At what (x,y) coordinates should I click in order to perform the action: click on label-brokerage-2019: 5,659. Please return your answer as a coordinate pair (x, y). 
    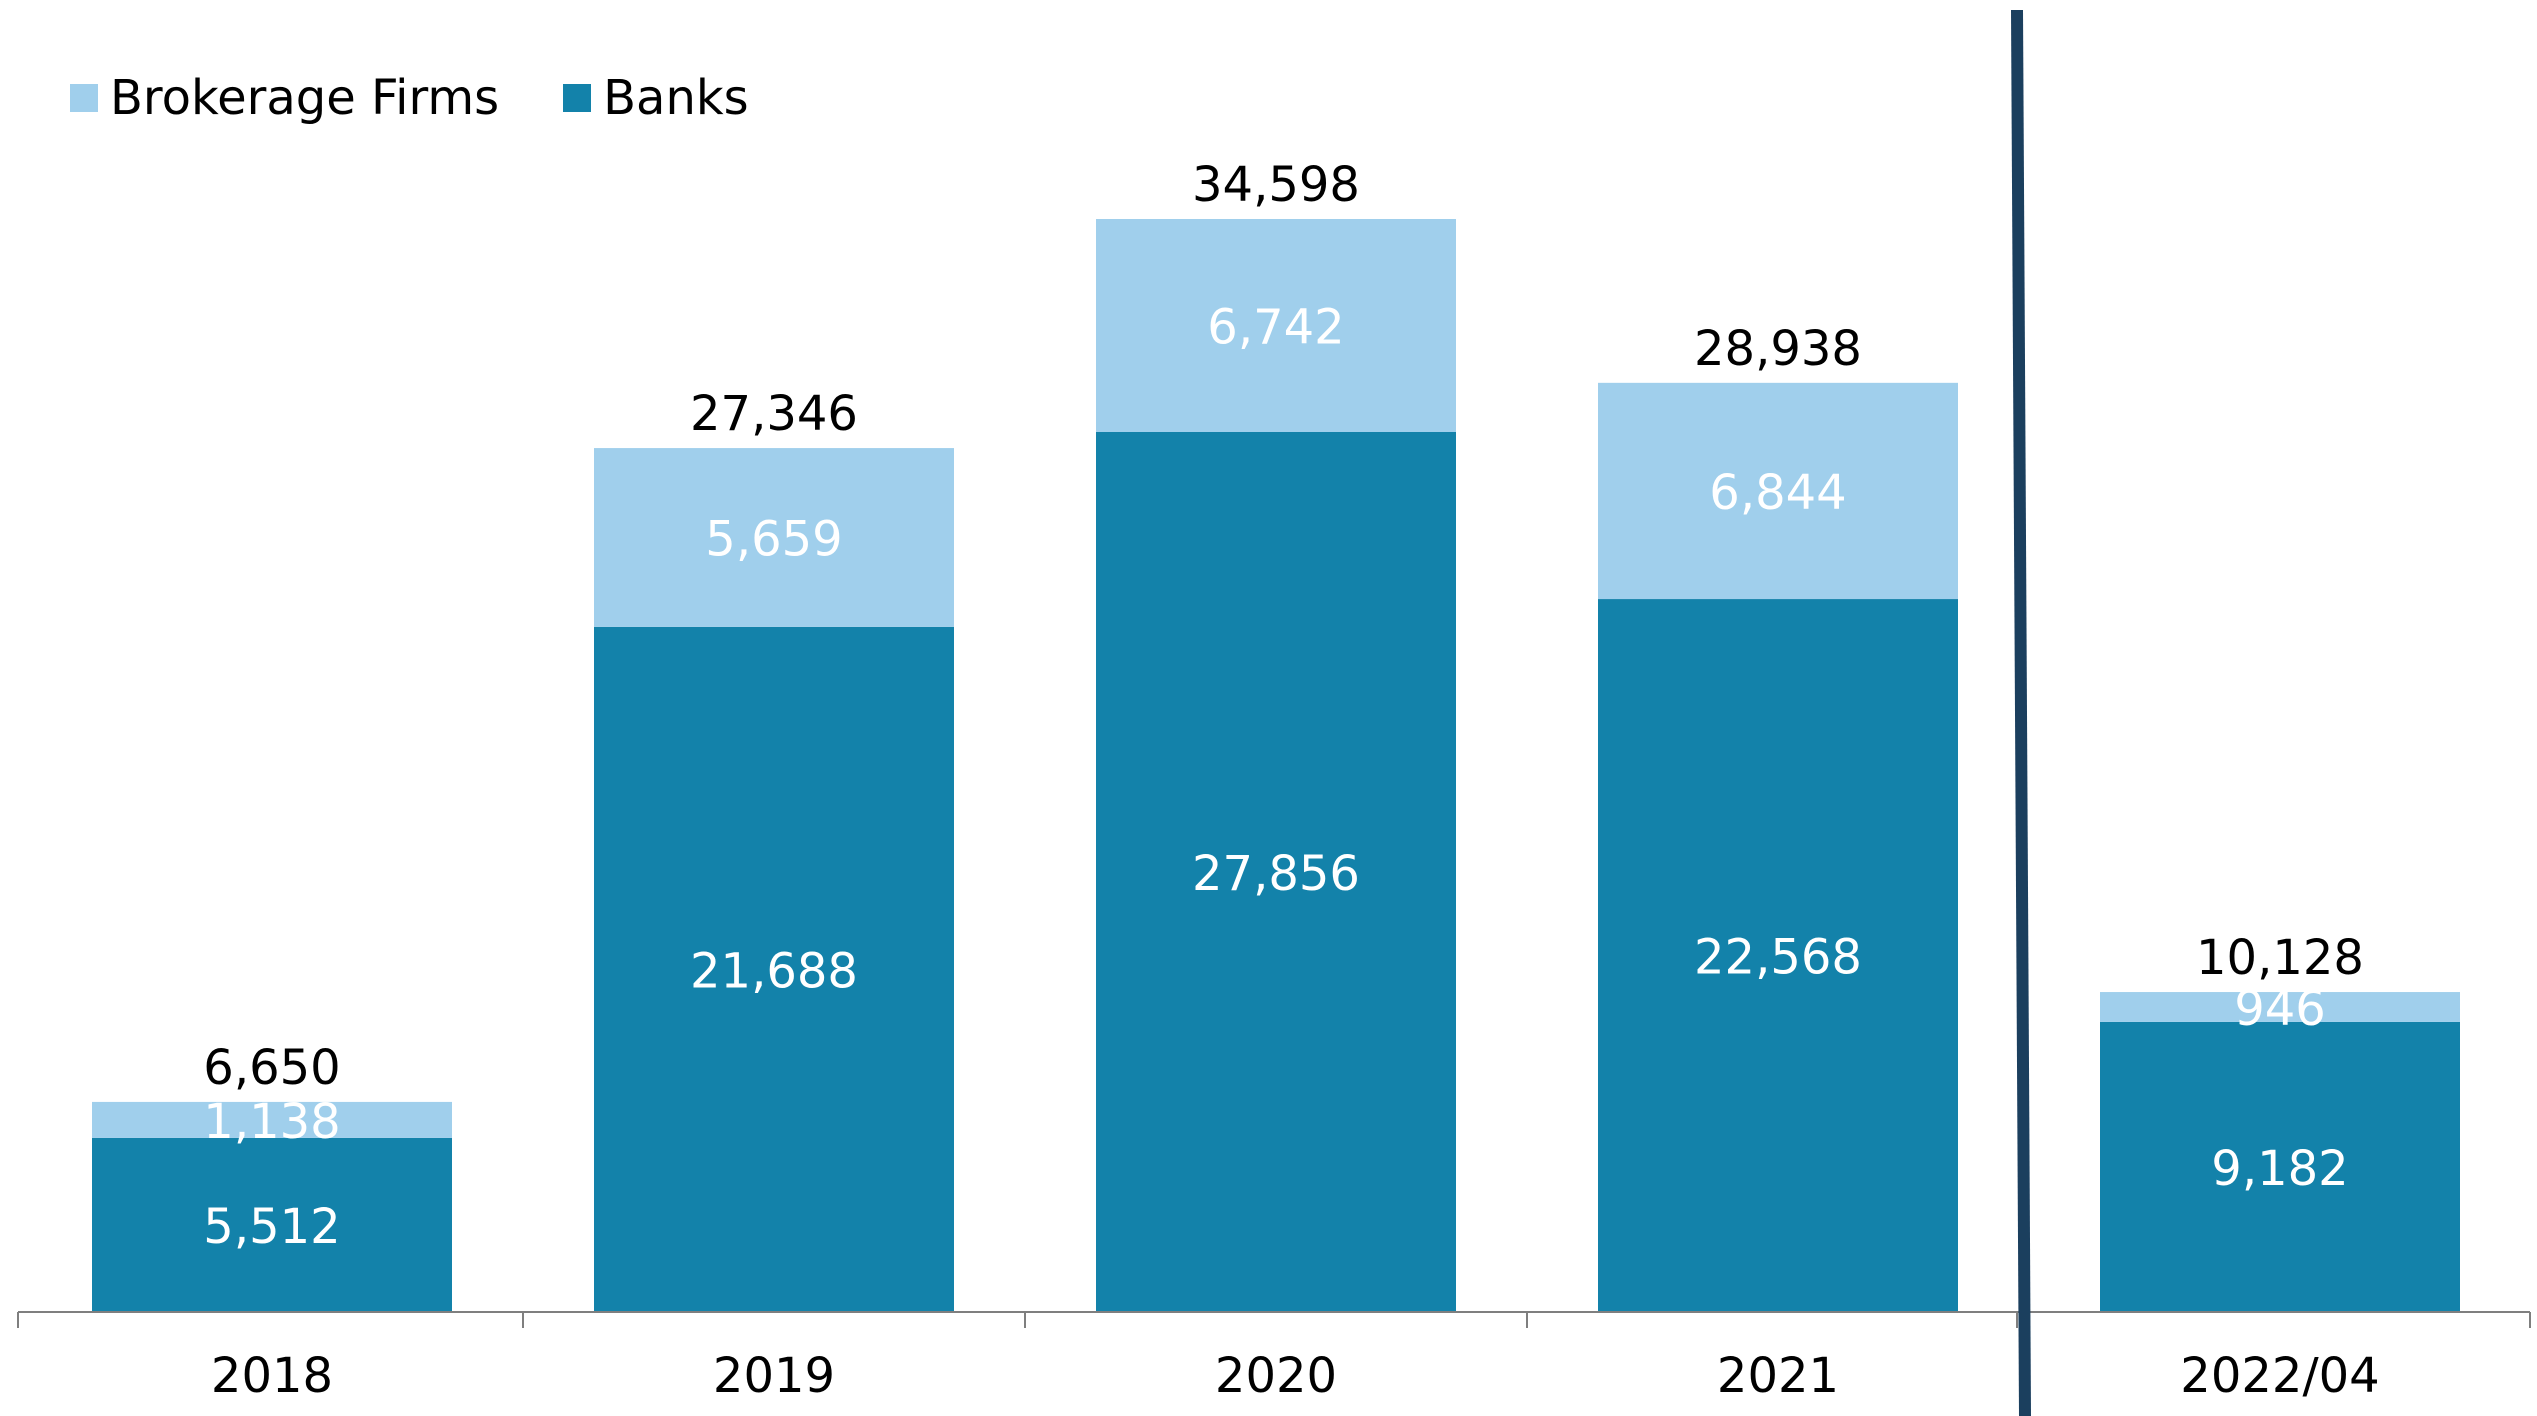
    Looking at the image, I should click on (773, 539).